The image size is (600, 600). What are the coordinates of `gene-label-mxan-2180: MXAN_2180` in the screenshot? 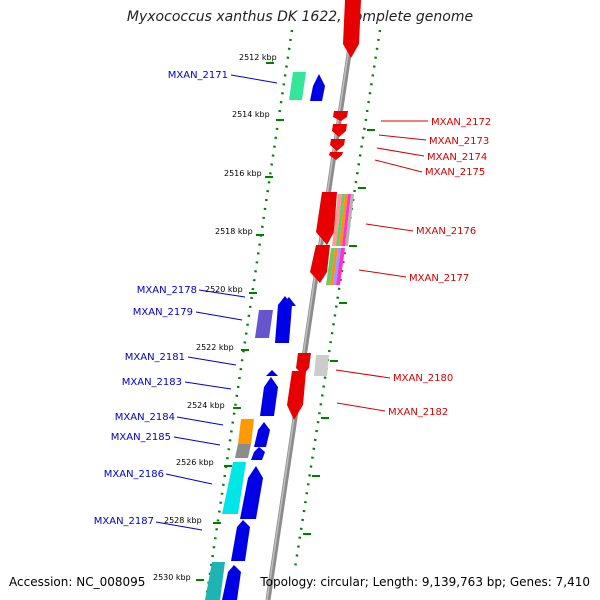 It's located at (423, 378).